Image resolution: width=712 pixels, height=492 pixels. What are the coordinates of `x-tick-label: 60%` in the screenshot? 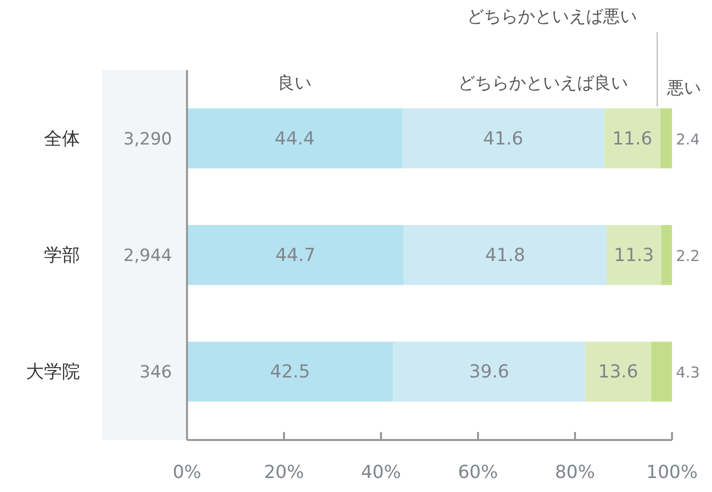 It's located at (478, 472).